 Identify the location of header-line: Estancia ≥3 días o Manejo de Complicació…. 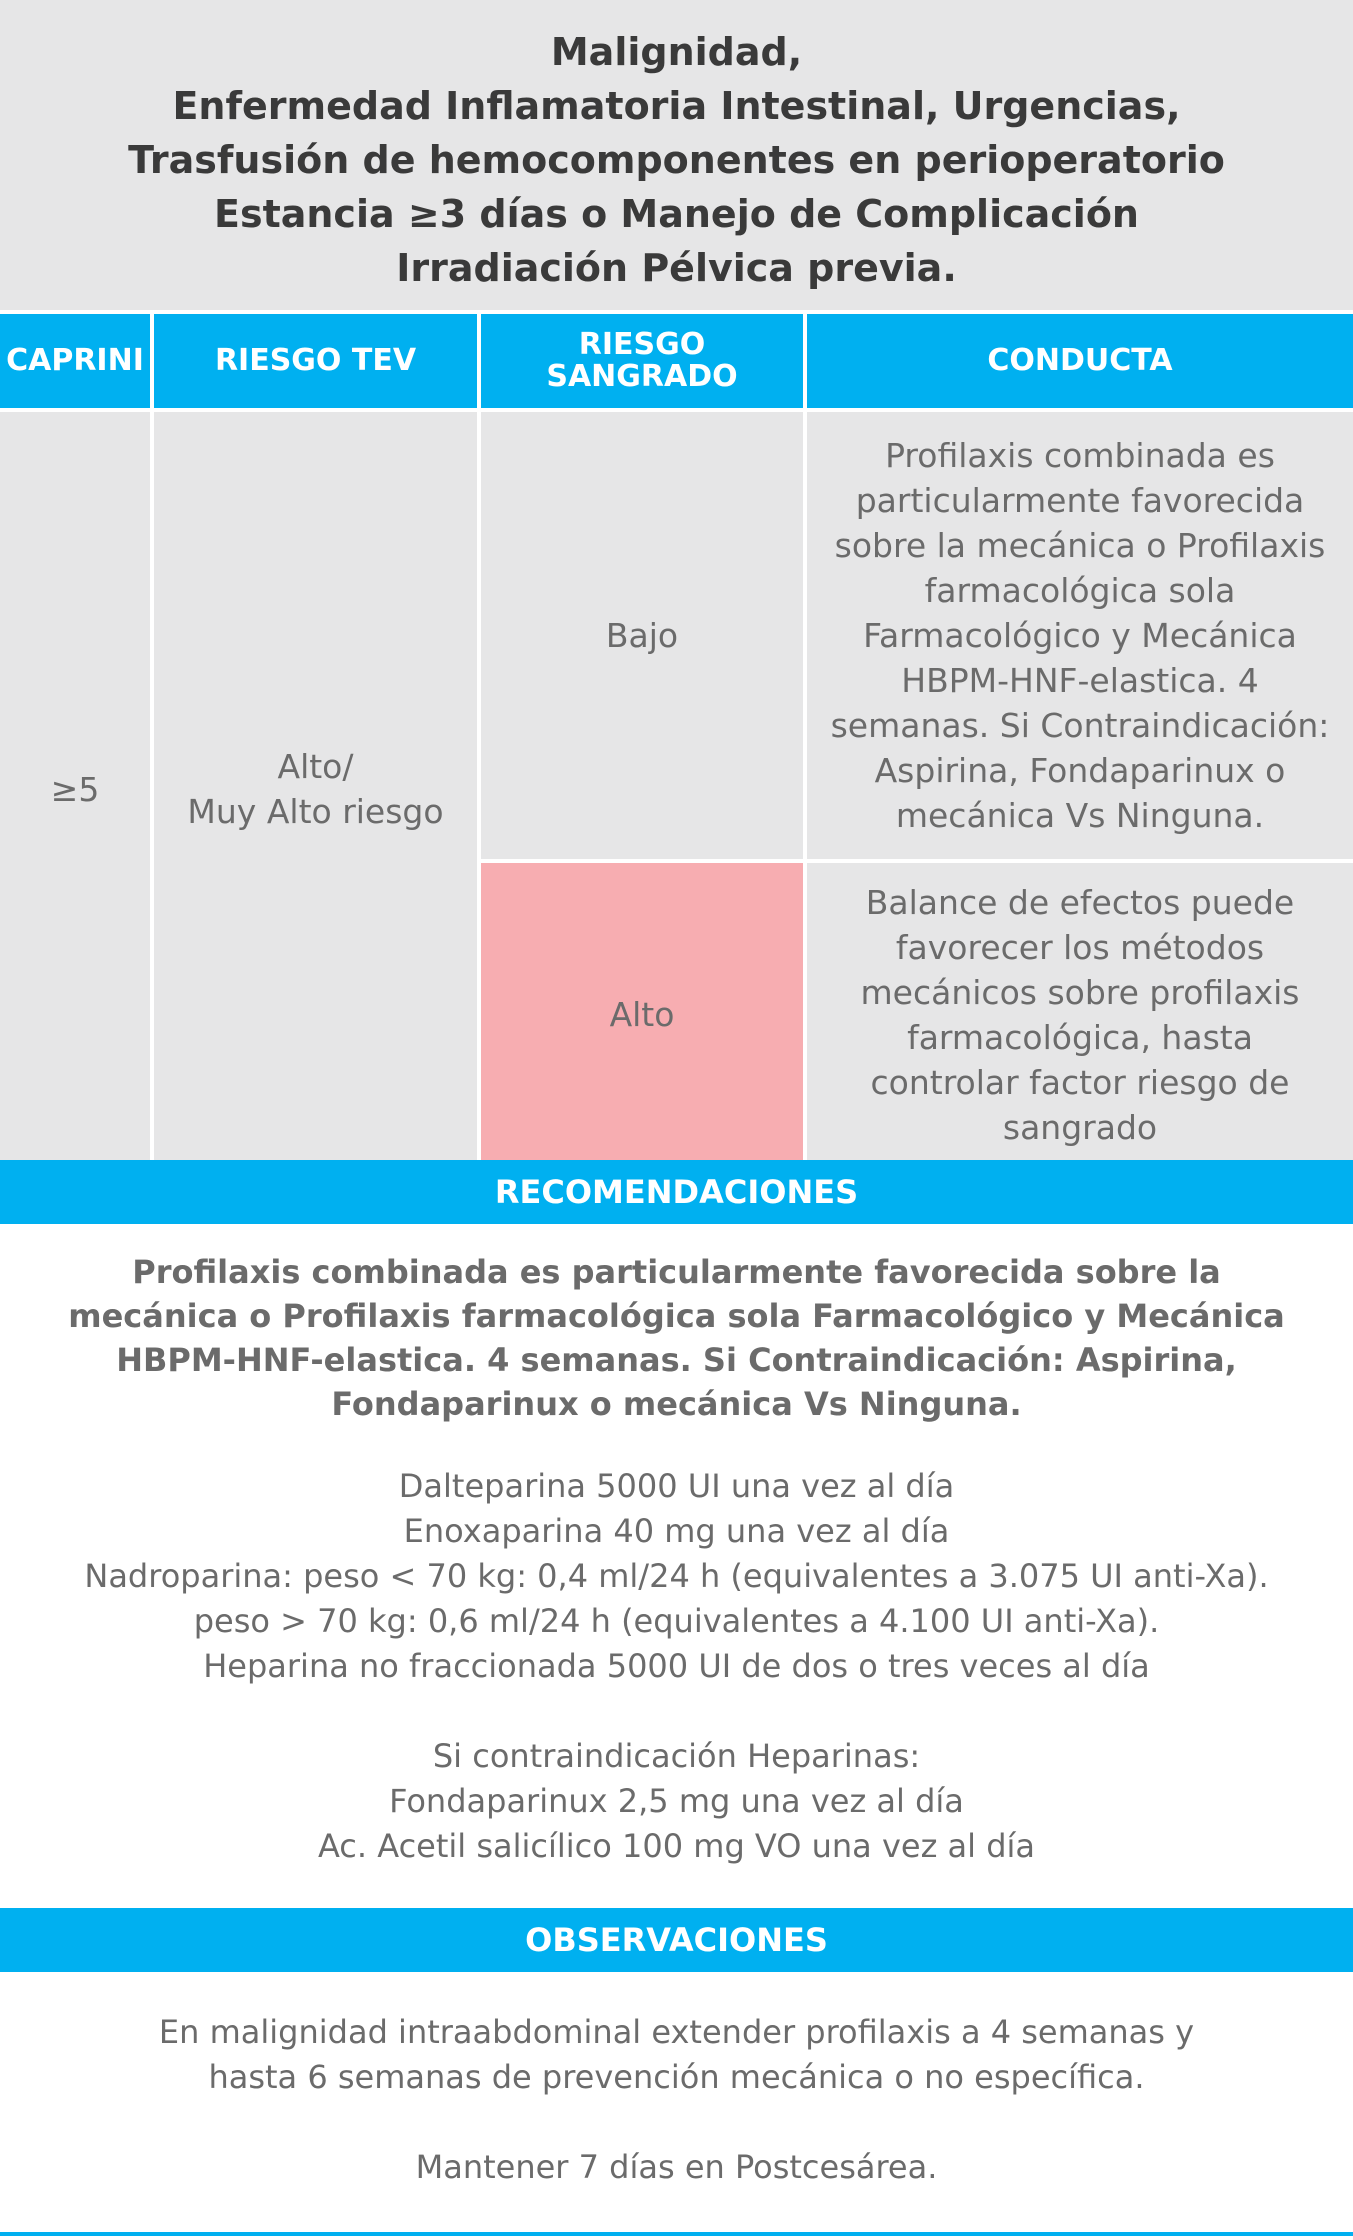
(676, 214).